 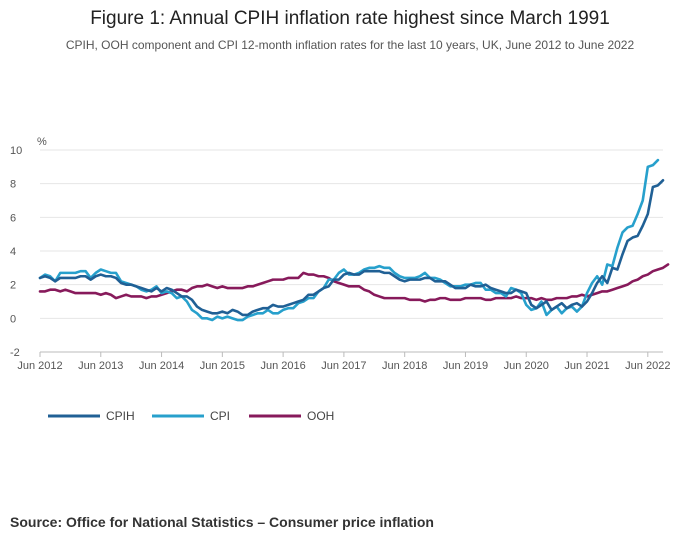 What do you see at coordinates (282, 366) in the screenshot?
I see `x-tick-label: Jun 2016` at bounding box center [282, 366].